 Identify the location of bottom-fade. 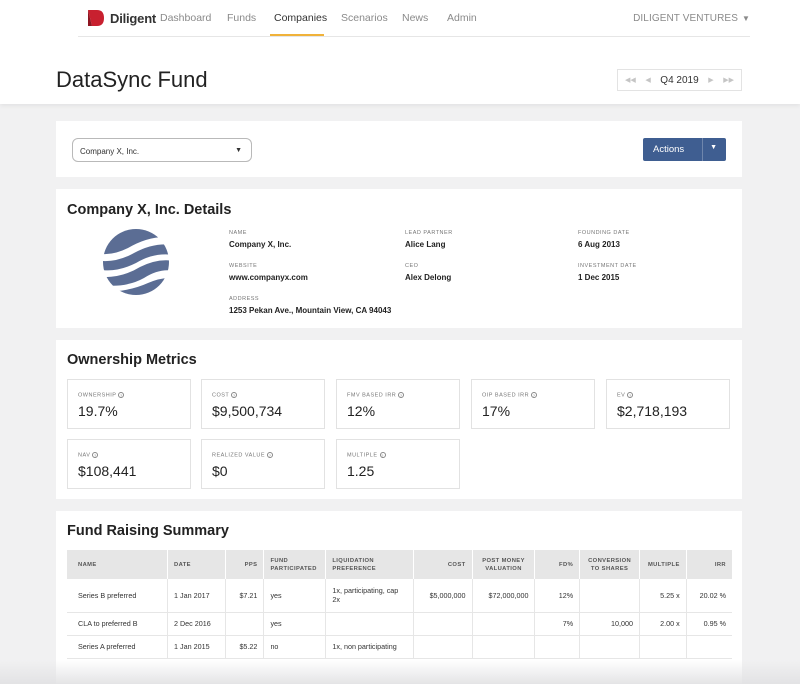
(400, 672).